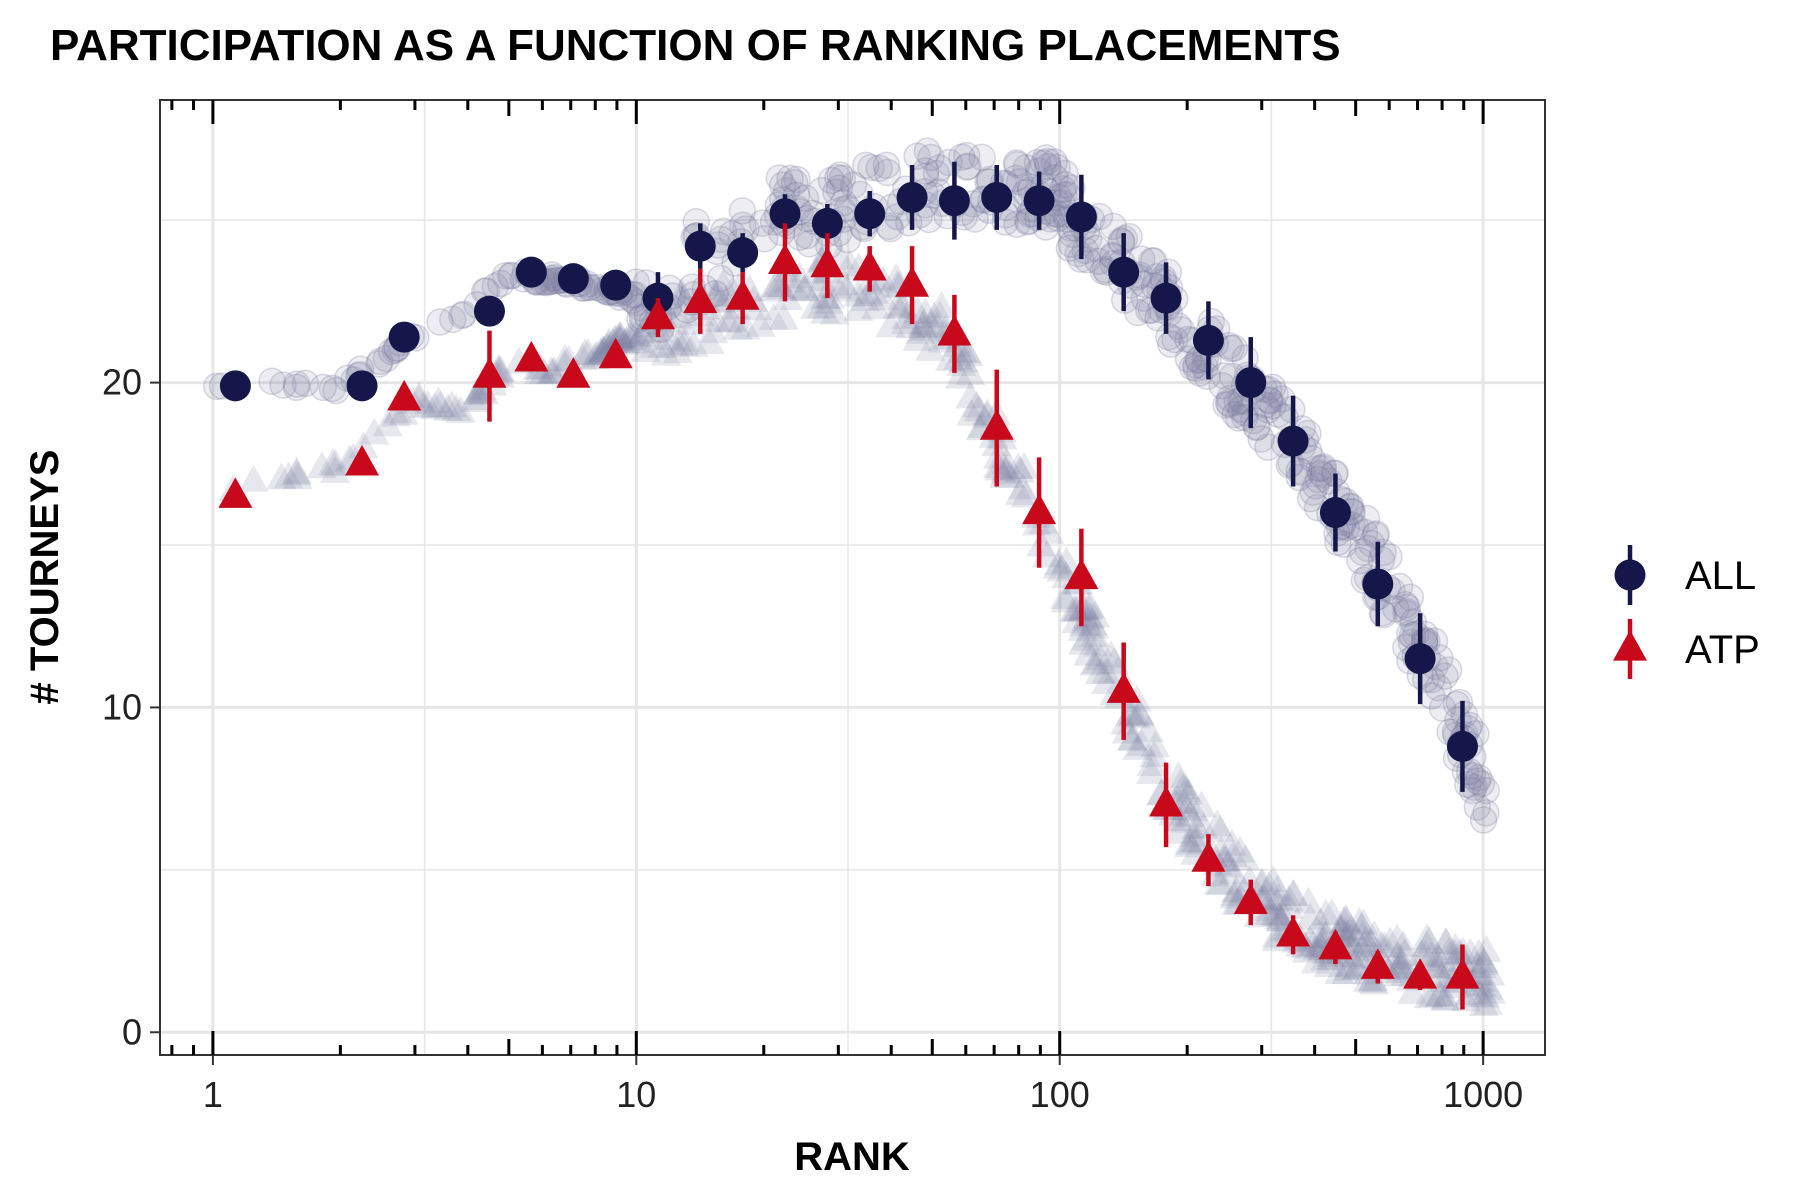 Image resolution: width=1800 pixels, height=1200 pixels. I want to click on legend-item-atp: ATP, so click(1686, 649).